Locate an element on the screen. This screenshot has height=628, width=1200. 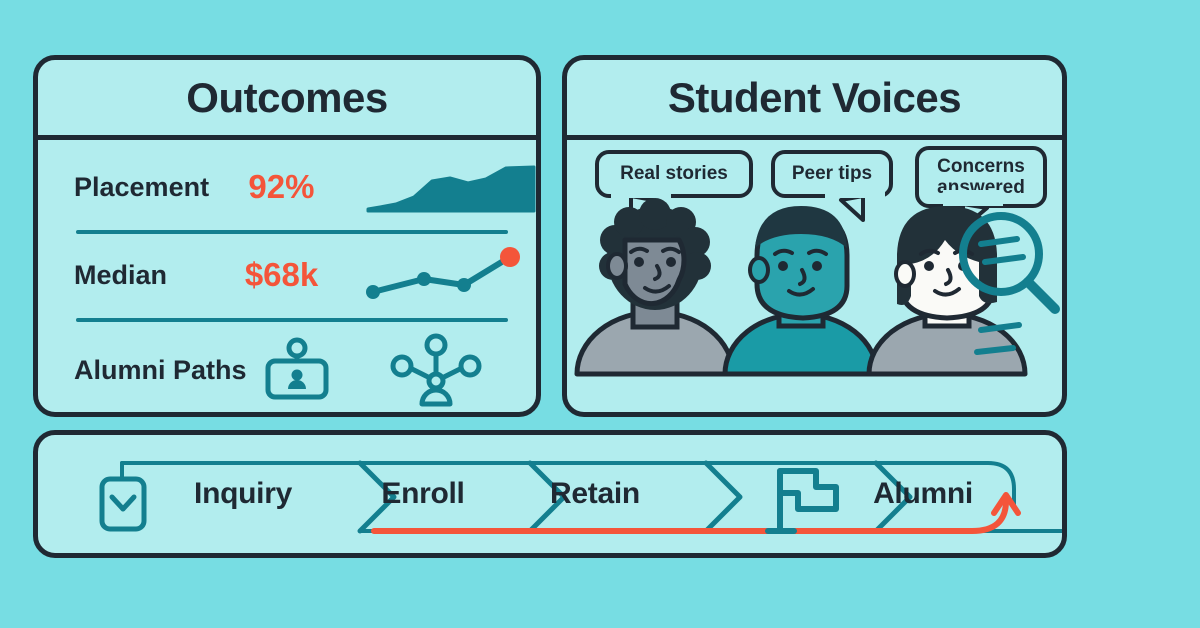
funnel-label-enroll: Enroll is located at coordinates (423, 493).